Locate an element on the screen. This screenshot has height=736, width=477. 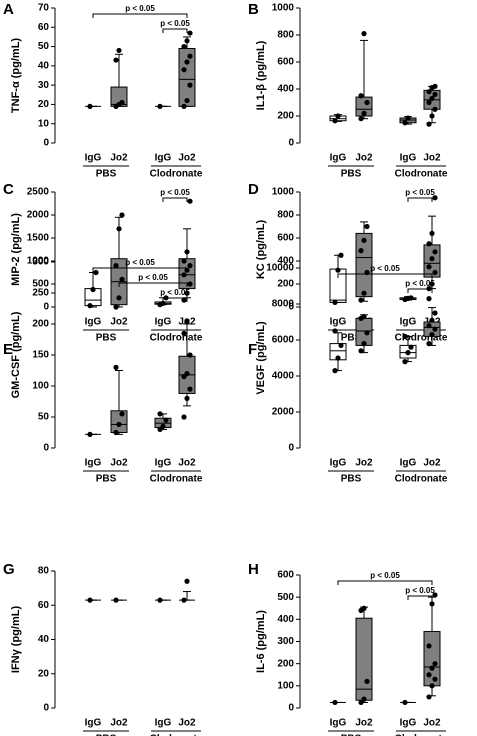
y-tick-label: 400 is located at coordinates (285, 261).